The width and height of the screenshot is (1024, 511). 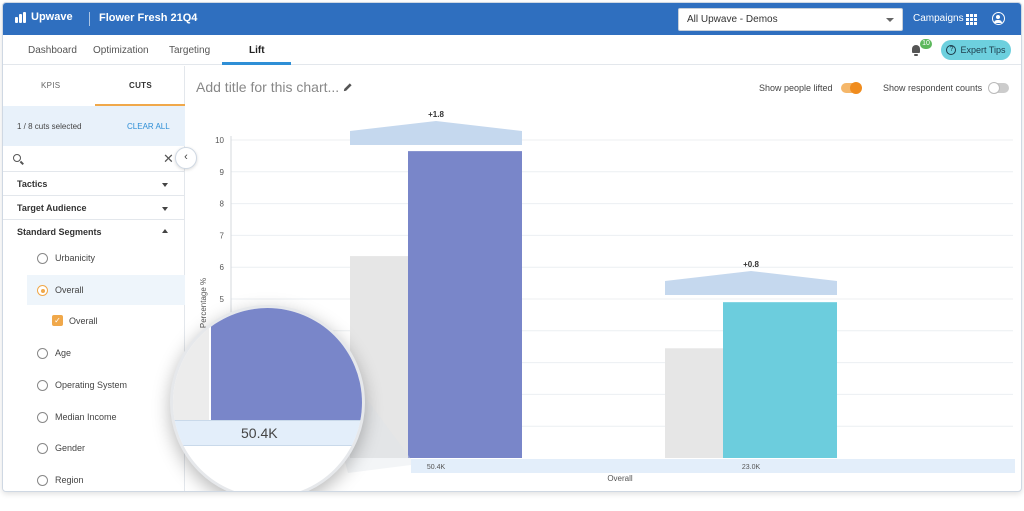 What do you see at coordinates (732, 19) in the screenshot?
I see `account-select-value: All Upwave - Demos` at bounding box center [732, 19].